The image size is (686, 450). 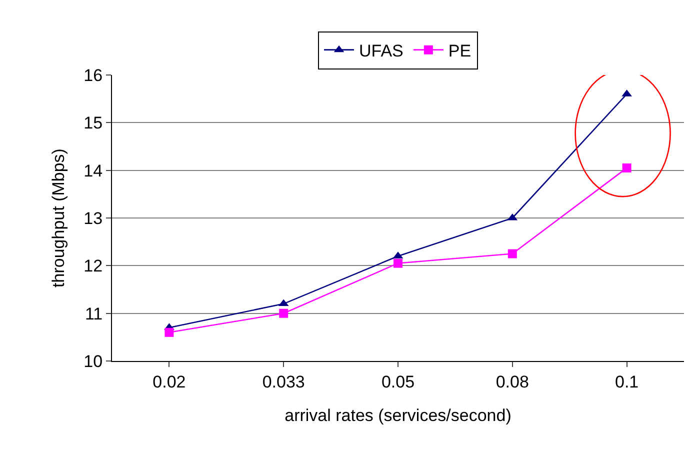 What do you see at coordinates (460, 50) in the screenshot?
I see `legend-label: PE` at bounding box center [460, 50].